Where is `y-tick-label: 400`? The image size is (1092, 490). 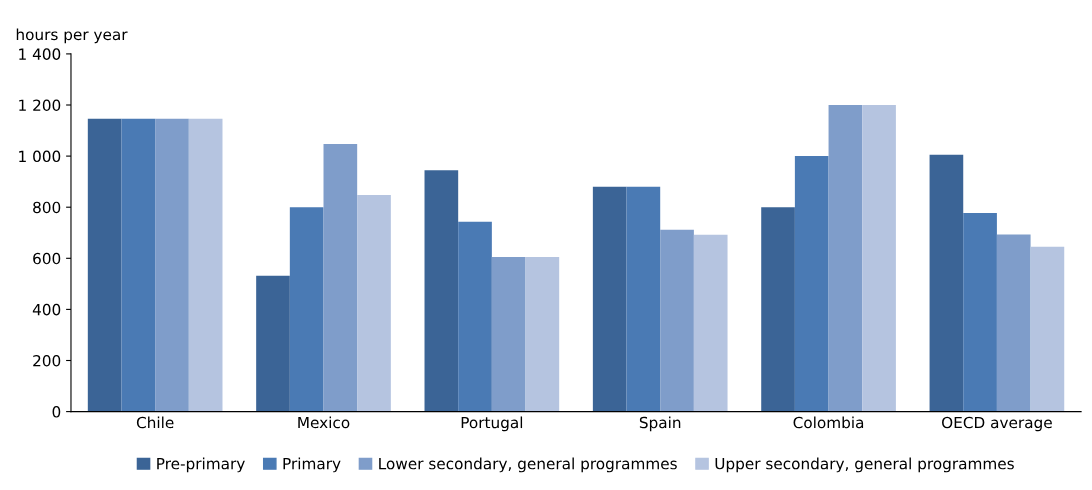
y-tick-label: 400 is located at coordinates (46, 309).